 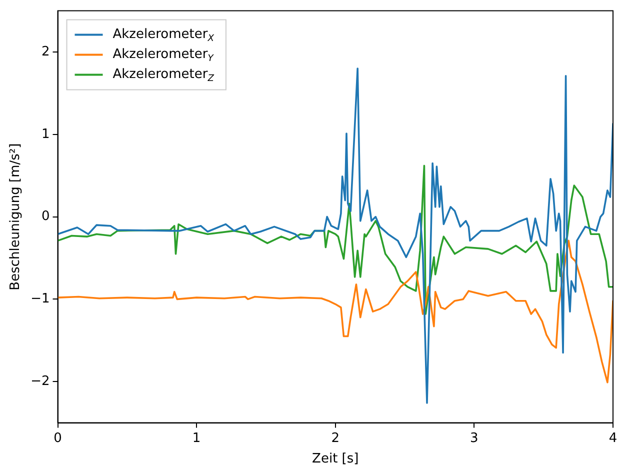 What do you see at coordinates (40, 299) in the screenshot?
I see `y-tick-label: −1` at bounding box center [40, 299].